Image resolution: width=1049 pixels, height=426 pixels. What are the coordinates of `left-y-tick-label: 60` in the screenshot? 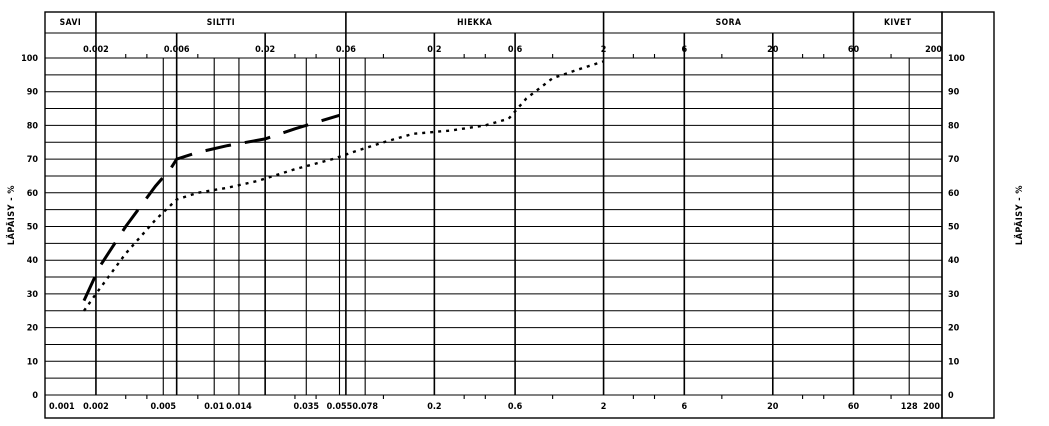 It's located at (33, 194).